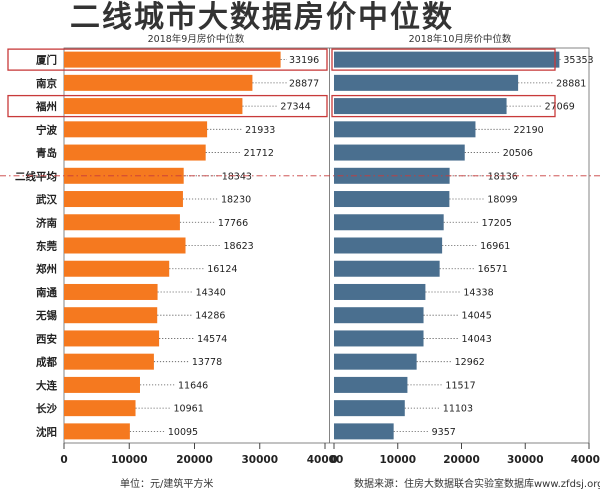 The width and height of the screenshot is (600, 492). Describe the element at coordinates (237, 176) in the screenshot. I see `value-label-sep: 18343` at that location.